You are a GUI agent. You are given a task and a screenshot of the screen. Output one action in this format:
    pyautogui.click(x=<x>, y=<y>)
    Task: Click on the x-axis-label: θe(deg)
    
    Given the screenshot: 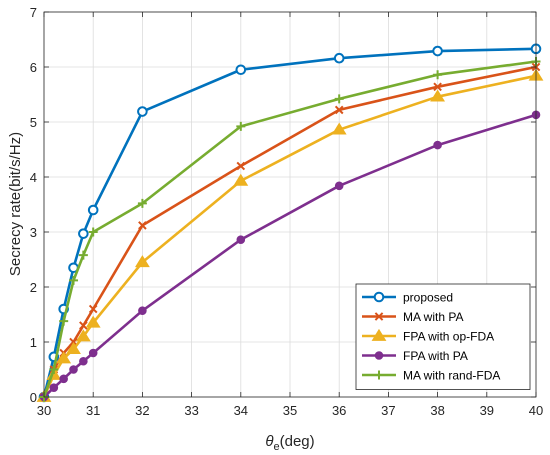 What is the action you would take?
    pyautogui.click(x=289, y=443)
    